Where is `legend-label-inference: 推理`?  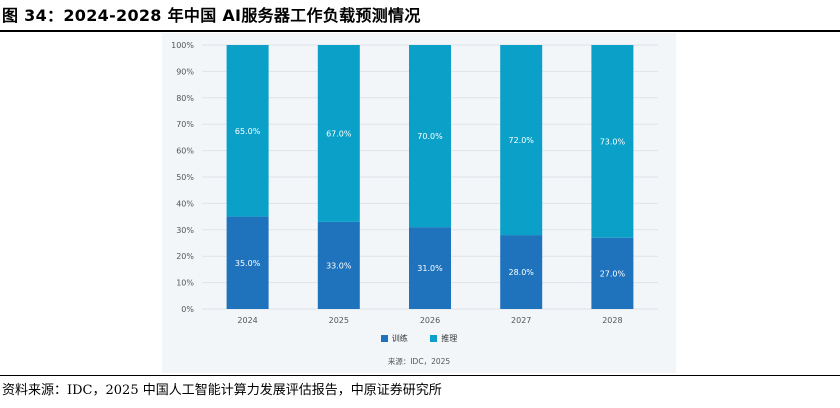 legend-label-inference: 推理 is located at coordinates (449, 338).